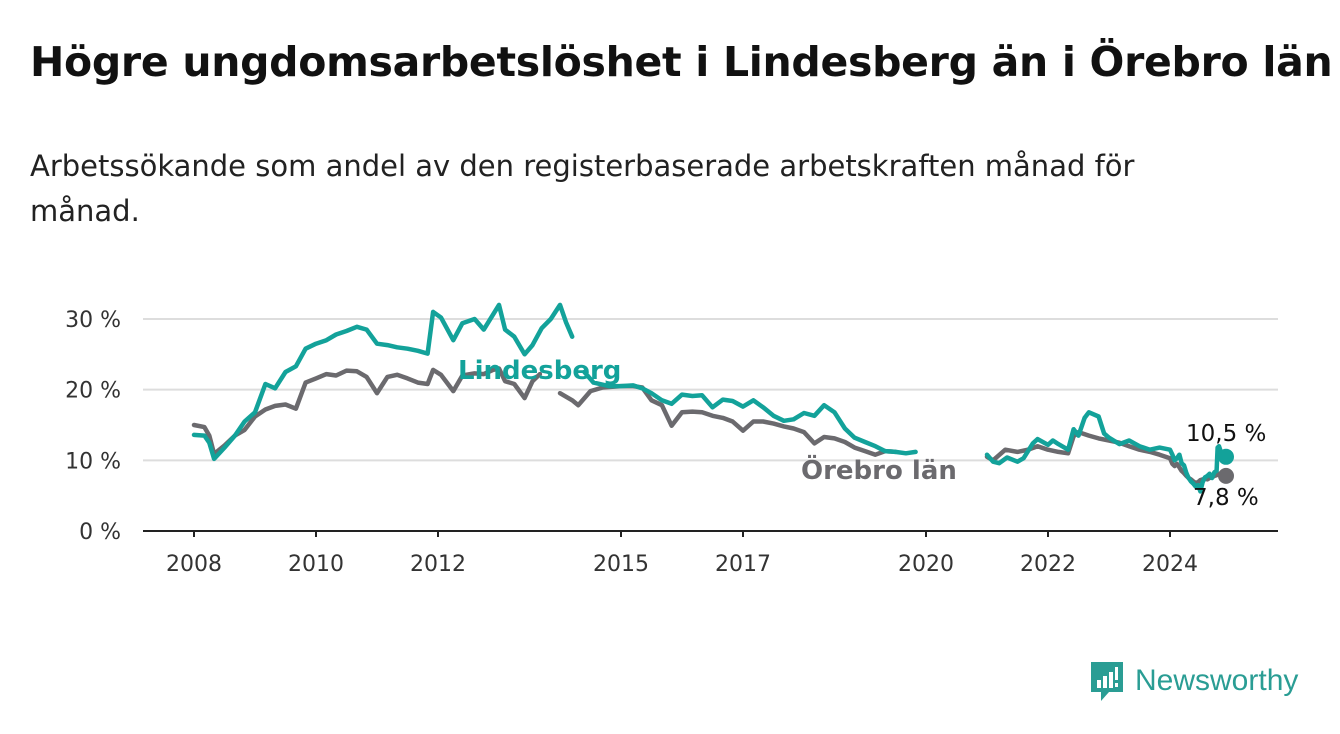 The height and width of the screenshot is (734, 1340). Describe the element at coordinates (1217, 680) in the screenshot. I see `brand-name: Newsworthy` at that location.